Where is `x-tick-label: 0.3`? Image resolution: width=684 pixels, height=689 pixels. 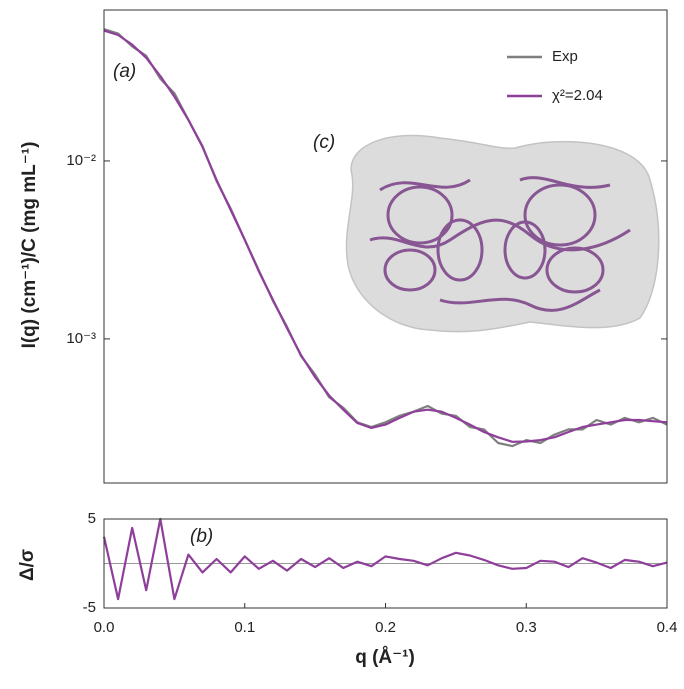
x-tick-label: 0.3 is located at coordinates (526, 627).